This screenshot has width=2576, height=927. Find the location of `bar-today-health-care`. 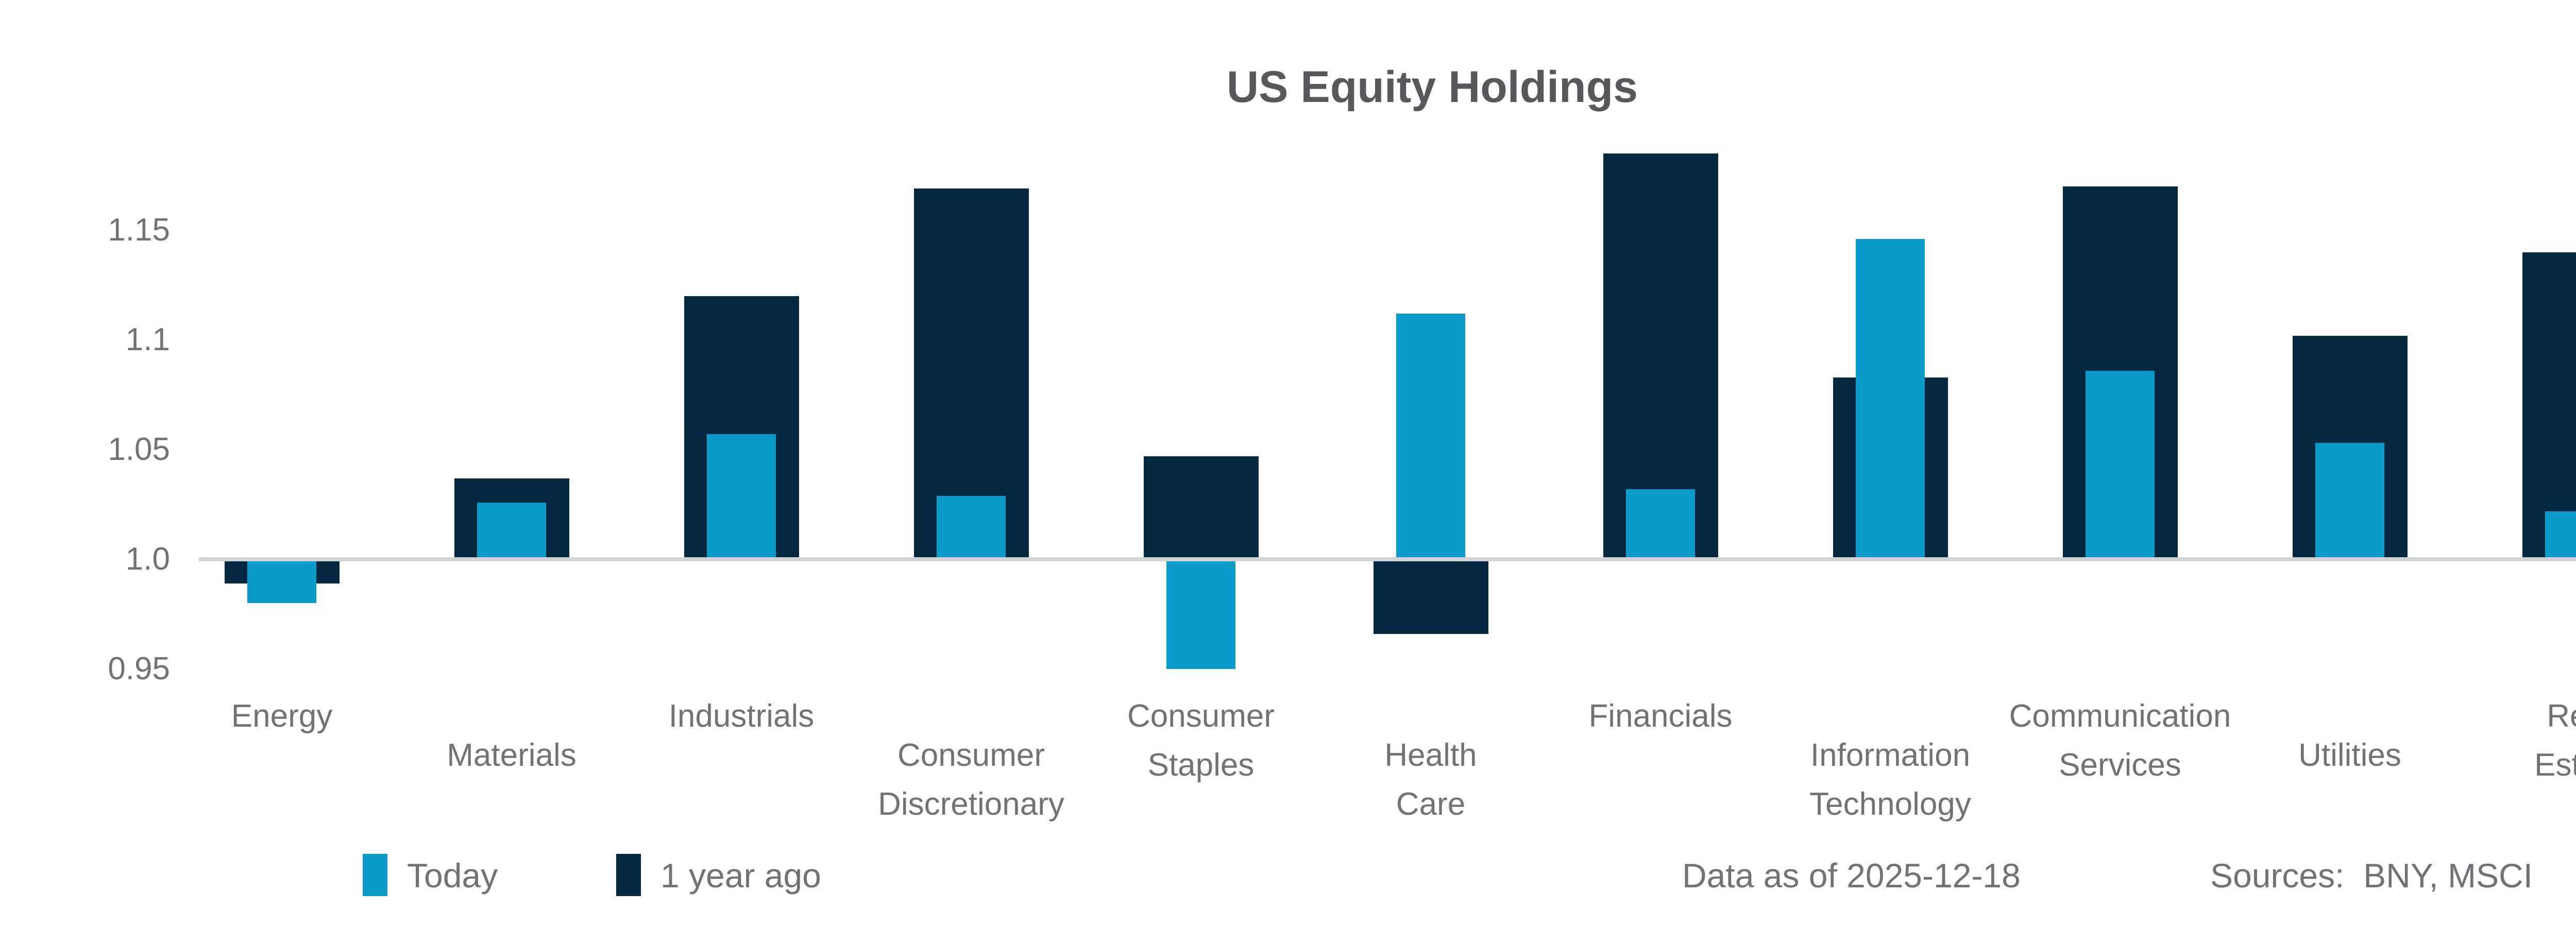

bar-today-health-care is located at coordinates (1430, 435).